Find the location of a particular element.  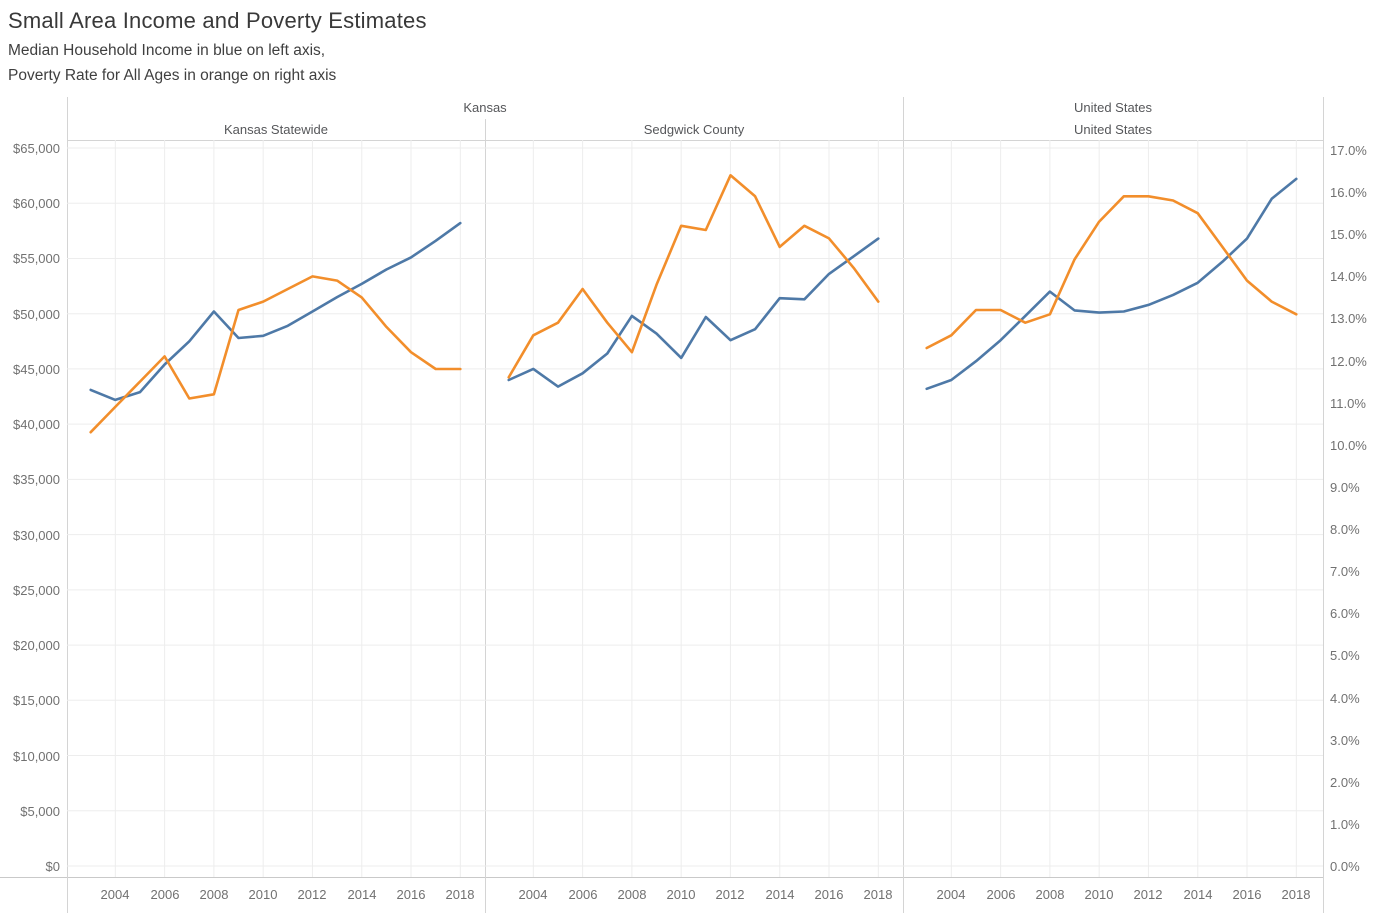

right-axis-tick-label: 15.0% is located at coordinates (1348, 234).